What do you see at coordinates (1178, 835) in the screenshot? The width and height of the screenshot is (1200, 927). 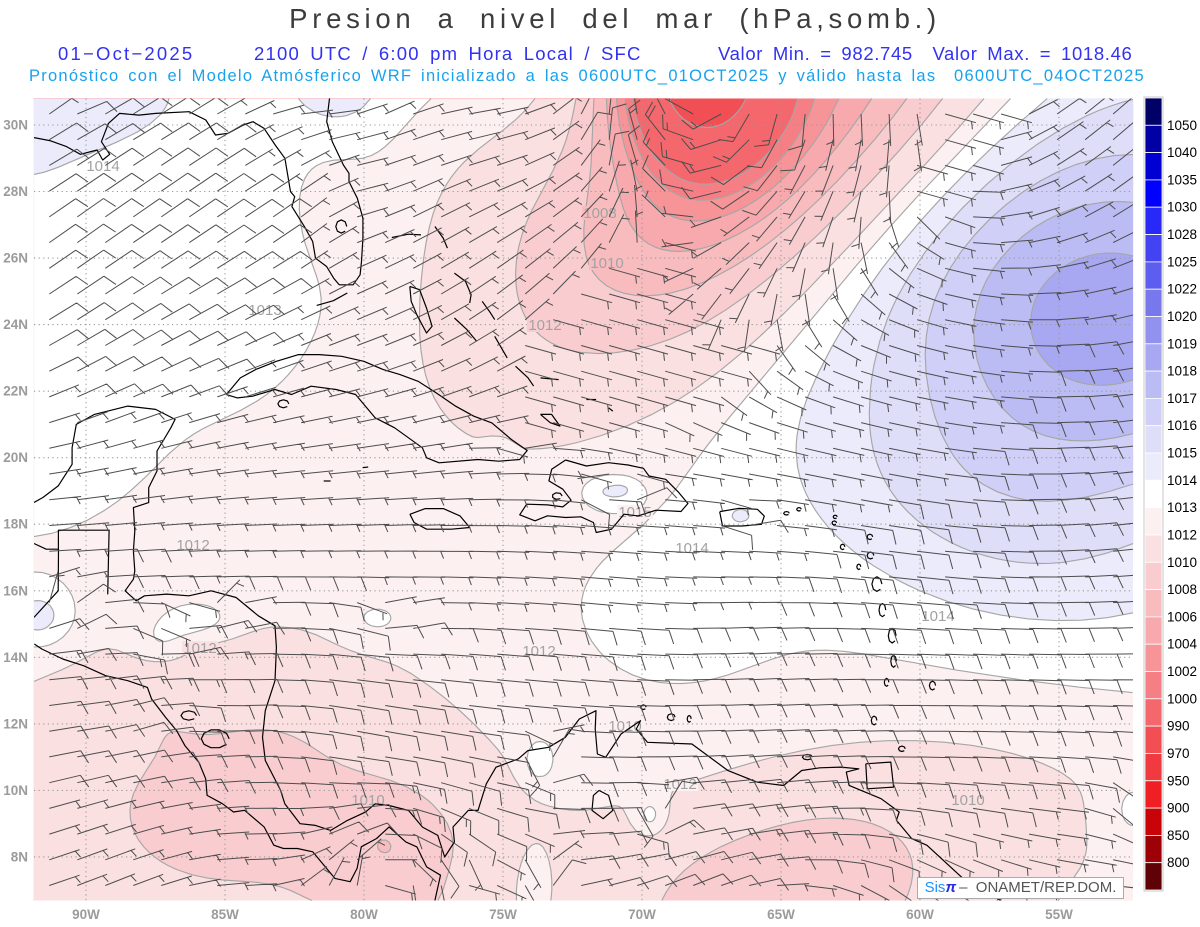 I see `svg-text: 850` at bounding box center [1178, 835].